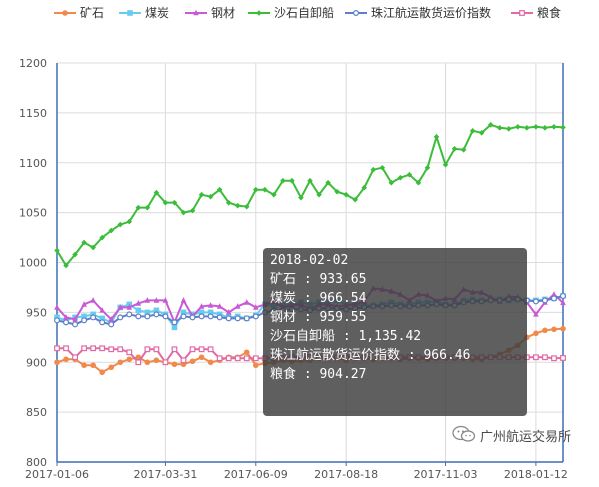 This screenshot has width=599, height=487. I want to click on legend-item: 沙石自卸船, so click(291, 12).